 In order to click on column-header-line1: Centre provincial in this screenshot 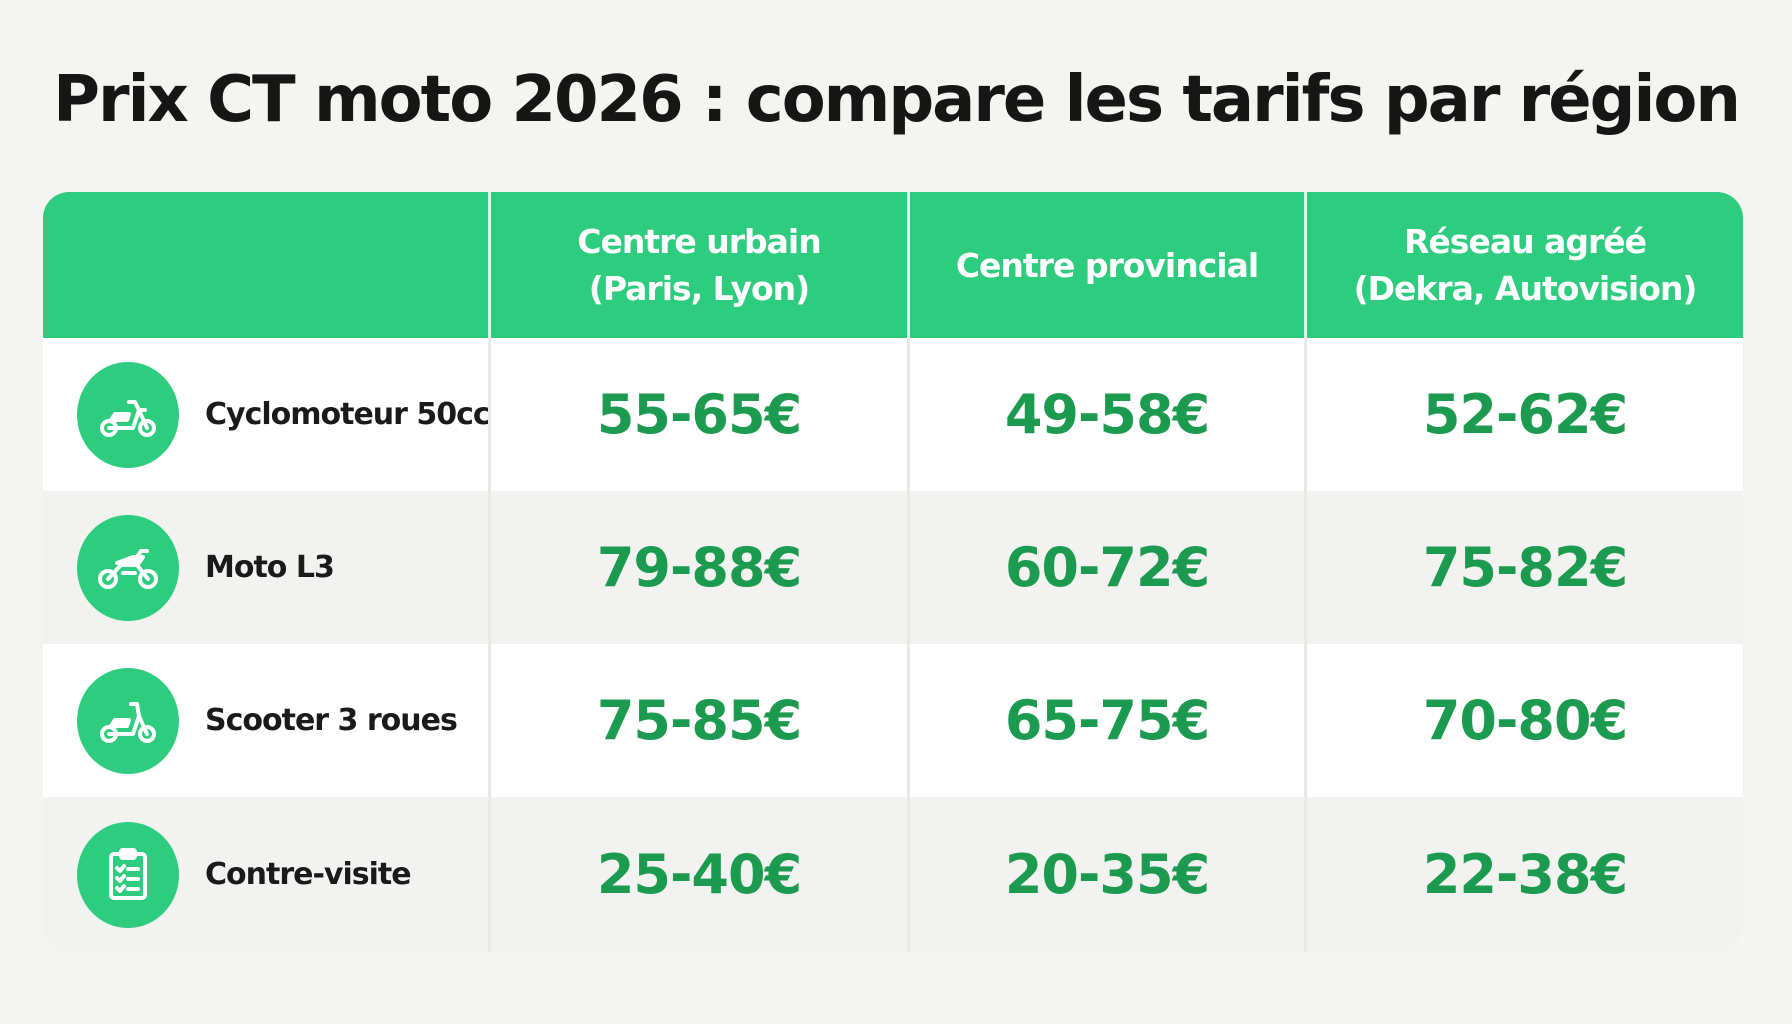, I will do `click(1107, 265)`.